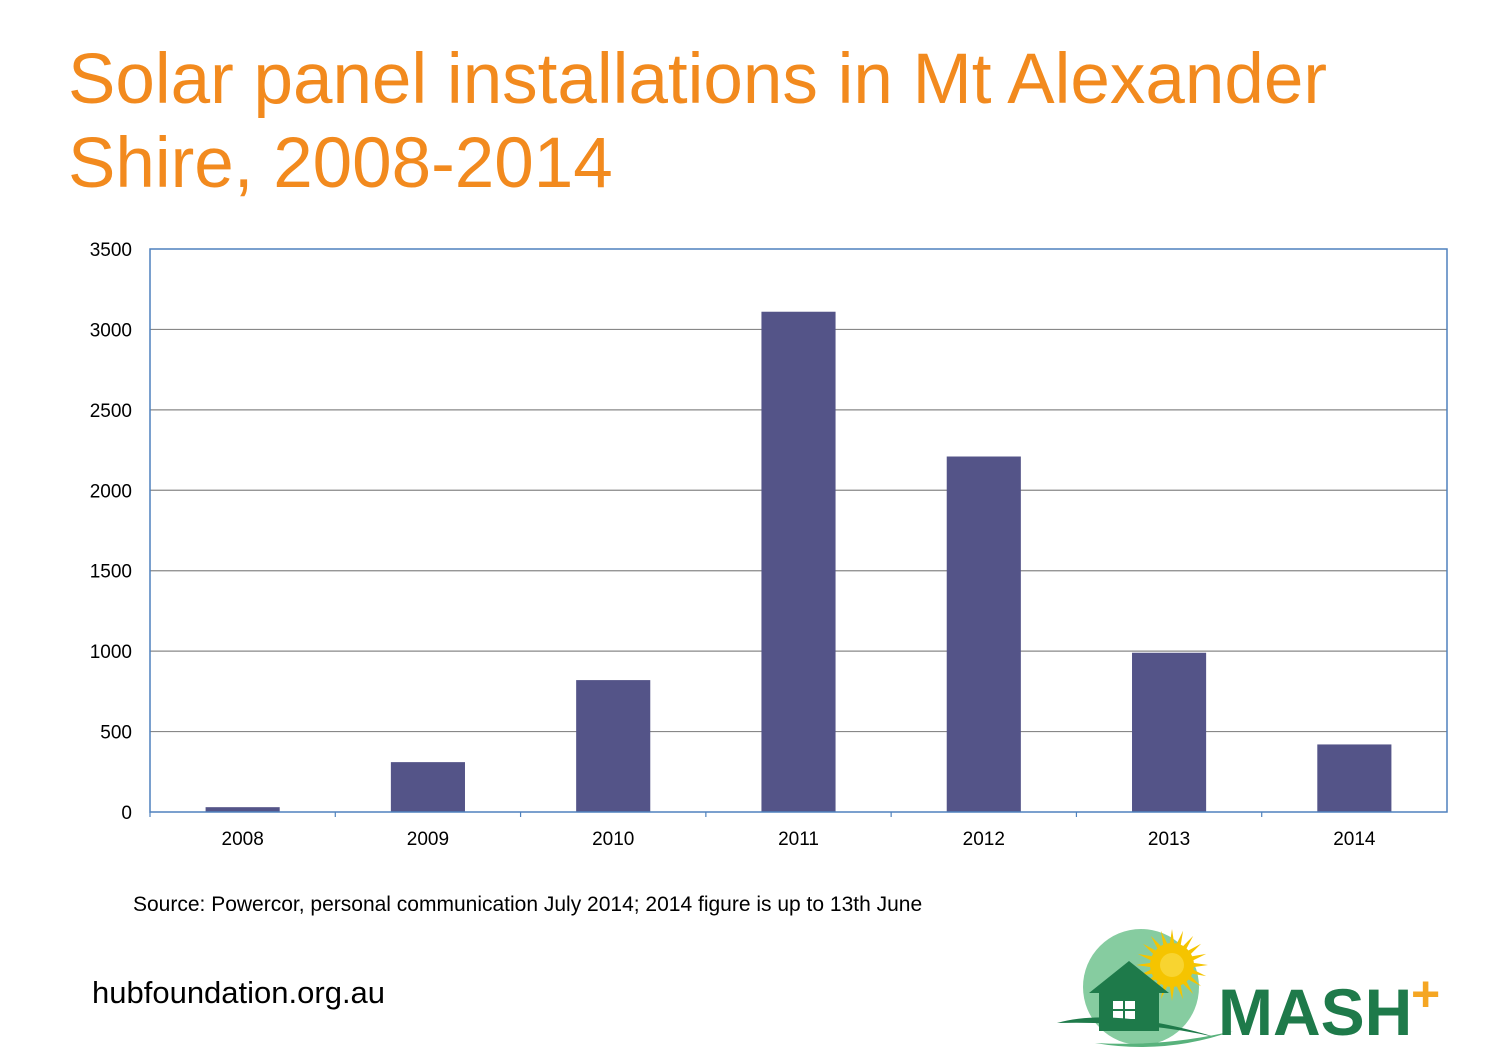 This screenshot has height=1053, width=1500. What do you see at coordinates (762, 831) in the screenshot?
I see `x-axis-ticks: 2008 2009 2010 2011 2012 2013 2014` at bounding box center [762, 831].